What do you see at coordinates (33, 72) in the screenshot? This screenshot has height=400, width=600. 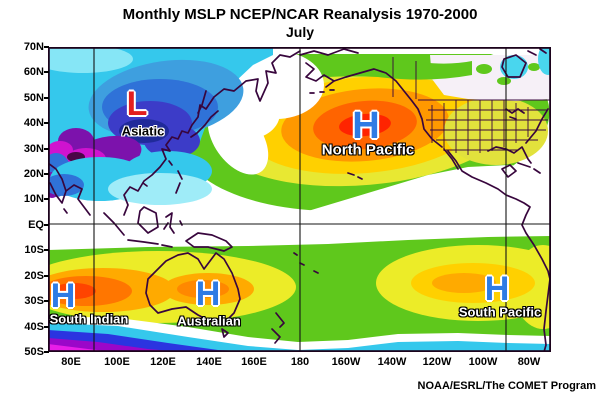 I see `lat-label: 60N` at bounding box center [33, 72].